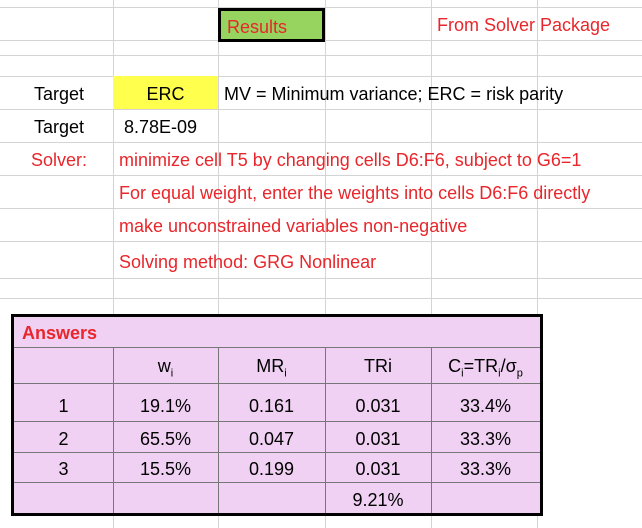 The width and height of the screenshot is (642, 528). Describe the element at coordinates (455, 366) in the screenshot. I see `header-c-text: C` at that location.